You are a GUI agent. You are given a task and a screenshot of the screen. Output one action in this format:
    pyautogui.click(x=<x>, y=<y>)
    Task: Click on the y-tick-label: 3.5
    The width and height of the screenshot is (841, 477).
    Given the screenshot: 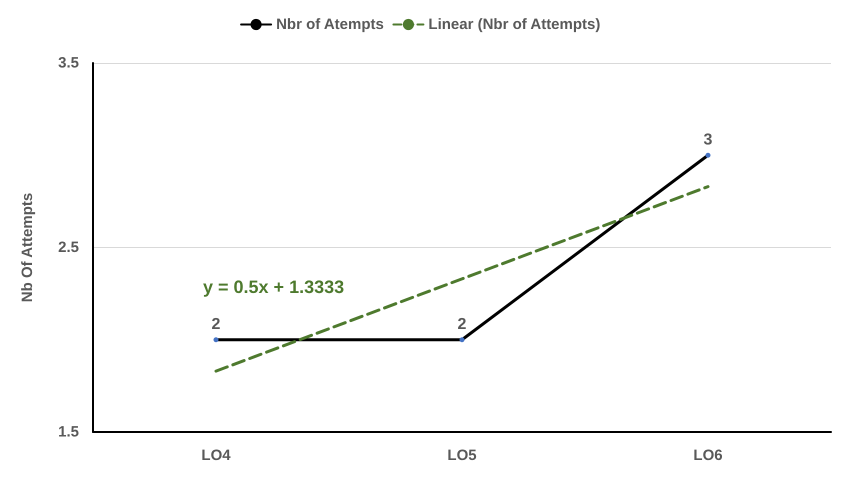 What is the action you would take?
    pyautogui.click(x=68, y=63)
    